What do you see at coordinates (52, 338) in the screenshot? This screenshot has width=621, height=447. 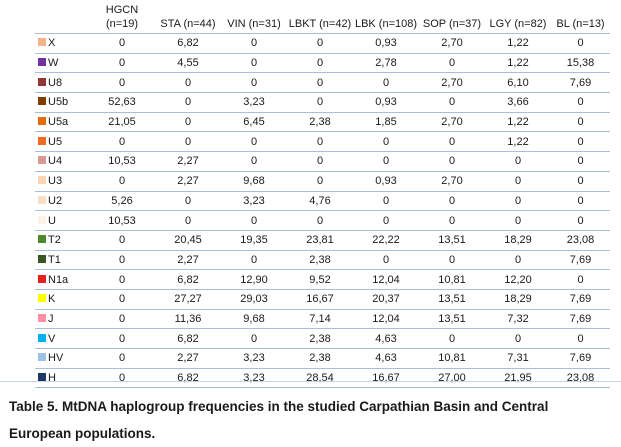 I see `haplogroup-label: V` at bounding box center [52, 338].